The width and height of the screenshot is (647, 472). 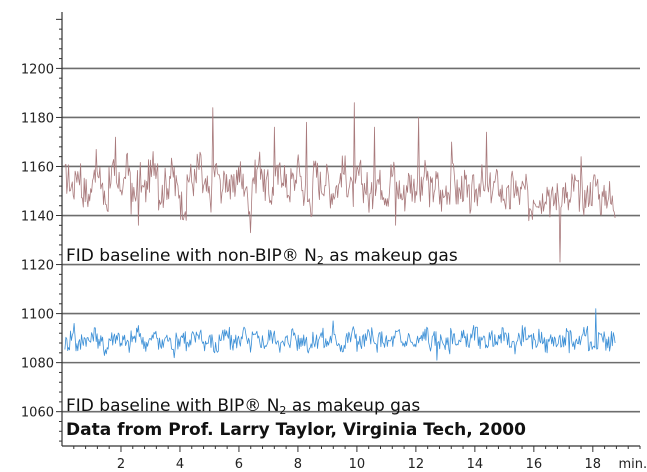 What do you see at coordinates (416, 464) in the screenshot?
I see `x-tick-label-12: 12` at bounding box center [416, 464].